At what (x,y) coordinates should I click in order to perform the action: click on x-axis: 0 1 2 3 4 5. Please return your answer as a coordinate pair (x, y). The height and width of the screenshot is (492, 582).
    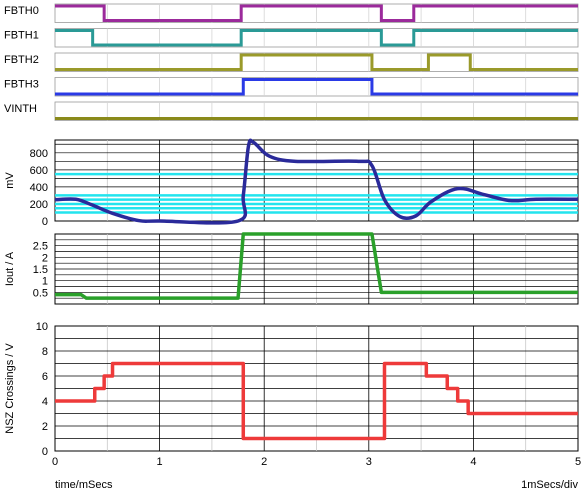
    Looking at the image, I should click on (316, 462).